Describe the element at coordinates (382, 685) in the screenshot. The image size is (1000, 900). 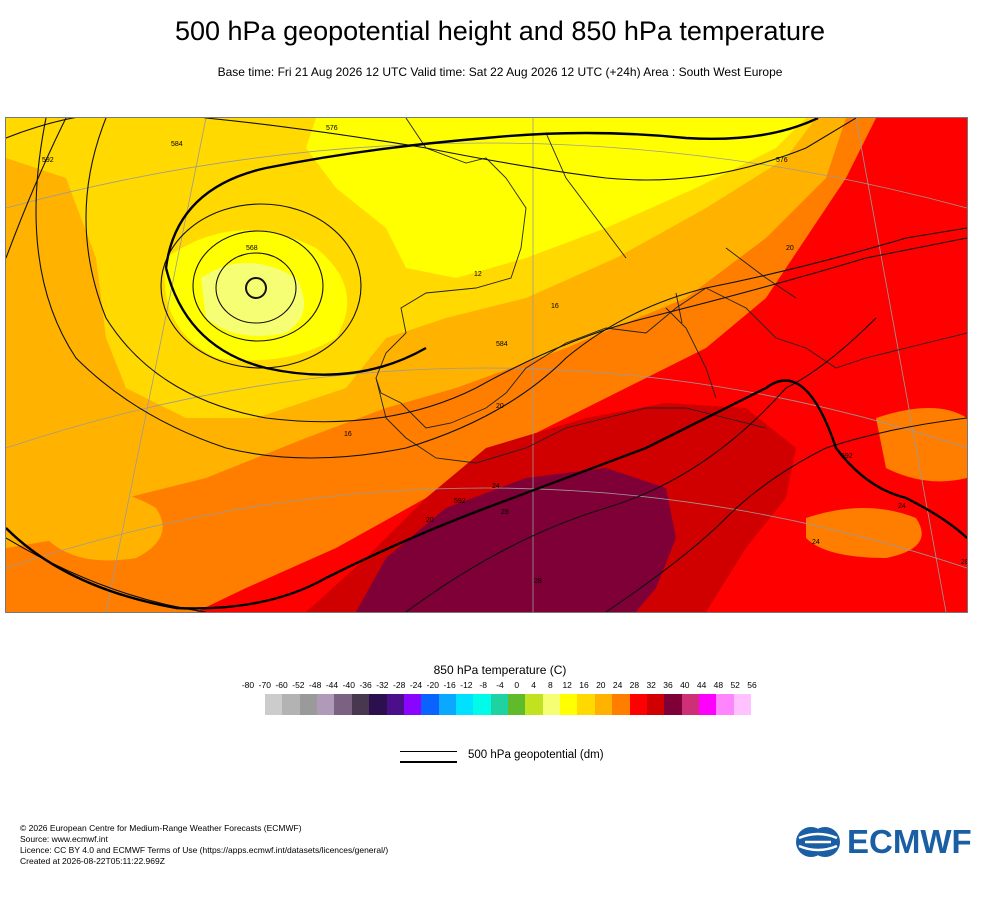
I see `legend-tick-label: -32` at that location.